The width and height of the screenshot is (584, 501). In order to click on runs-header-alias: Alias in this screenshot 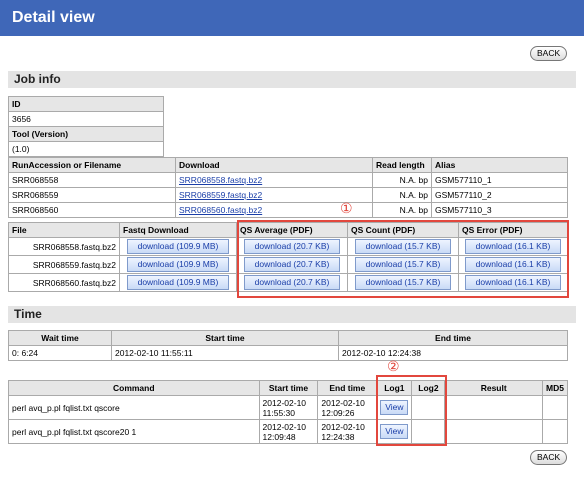, I will do `click(499, 165)`.